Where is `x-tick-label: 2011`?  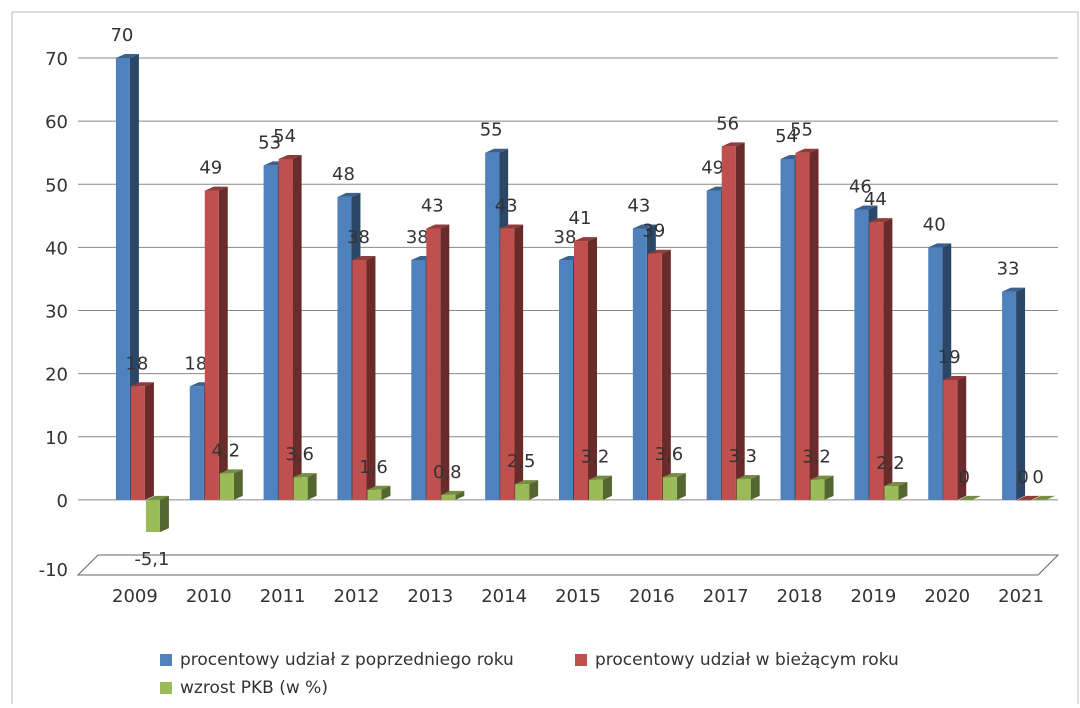 x-tick-label: 2011 is located at coordinates (283, 596).